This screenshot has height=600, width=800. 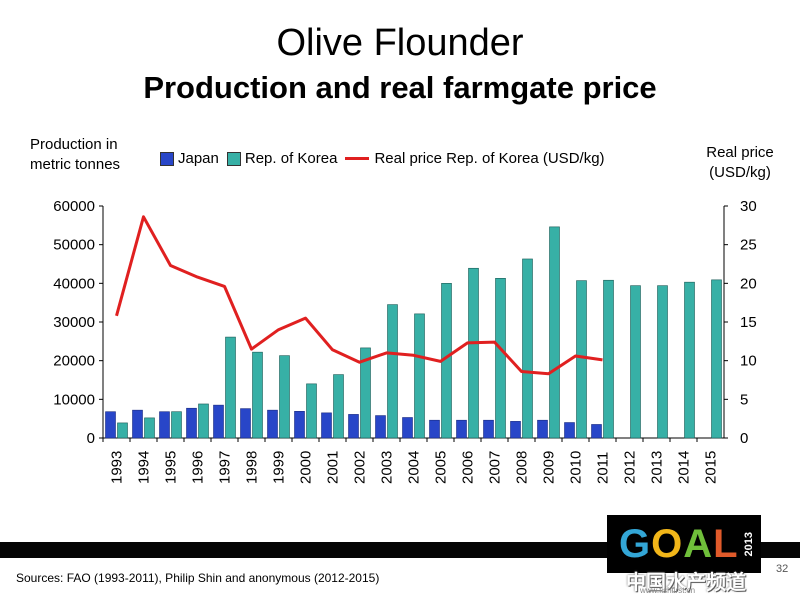 What do you see at coordinates (252, 467) in the screenshot?
I see `x-tick-label: 1998` at bounding box center [252, 467].